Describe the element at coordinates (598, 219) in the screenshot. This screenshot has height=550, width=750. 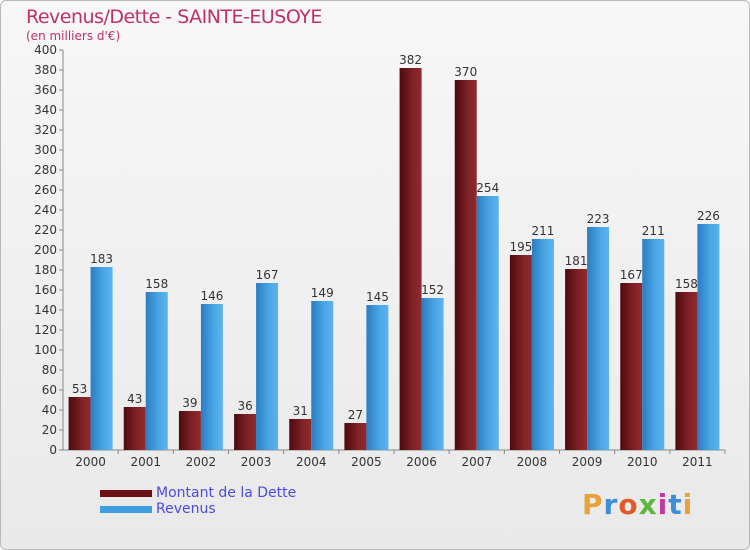
I see `data-label-revenus: 223` at that location.